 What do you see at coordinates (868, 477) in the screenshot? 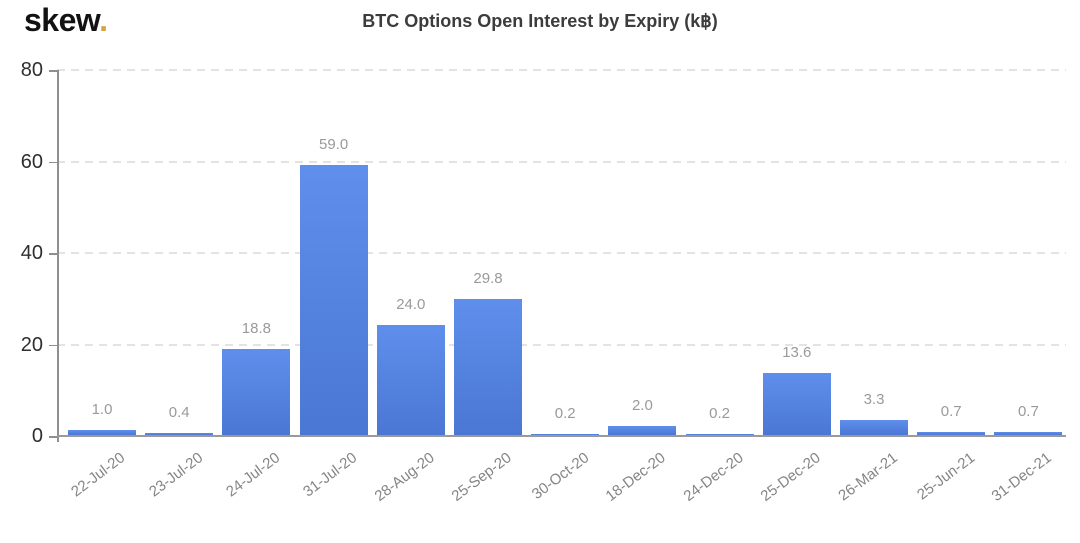
I see `x-axis-tick-label: 26-Mar-21` at bounding box center [868, 477].